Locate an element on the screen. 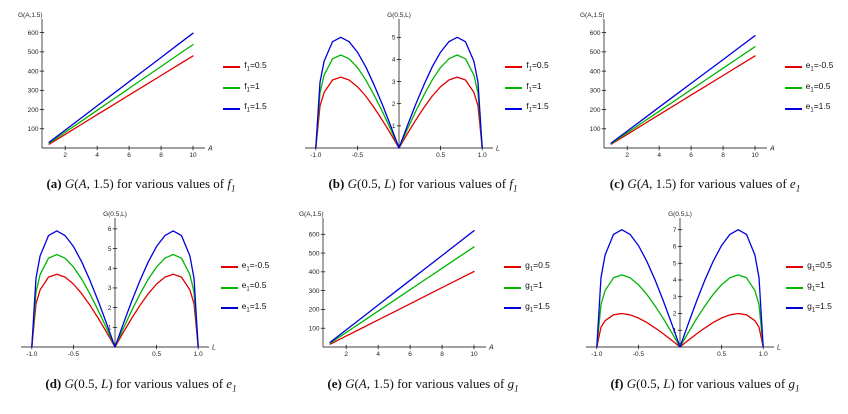 The height and width of the screenshot is (414, 848). y-tick-label: 6 is located at coordinates (110, 229).